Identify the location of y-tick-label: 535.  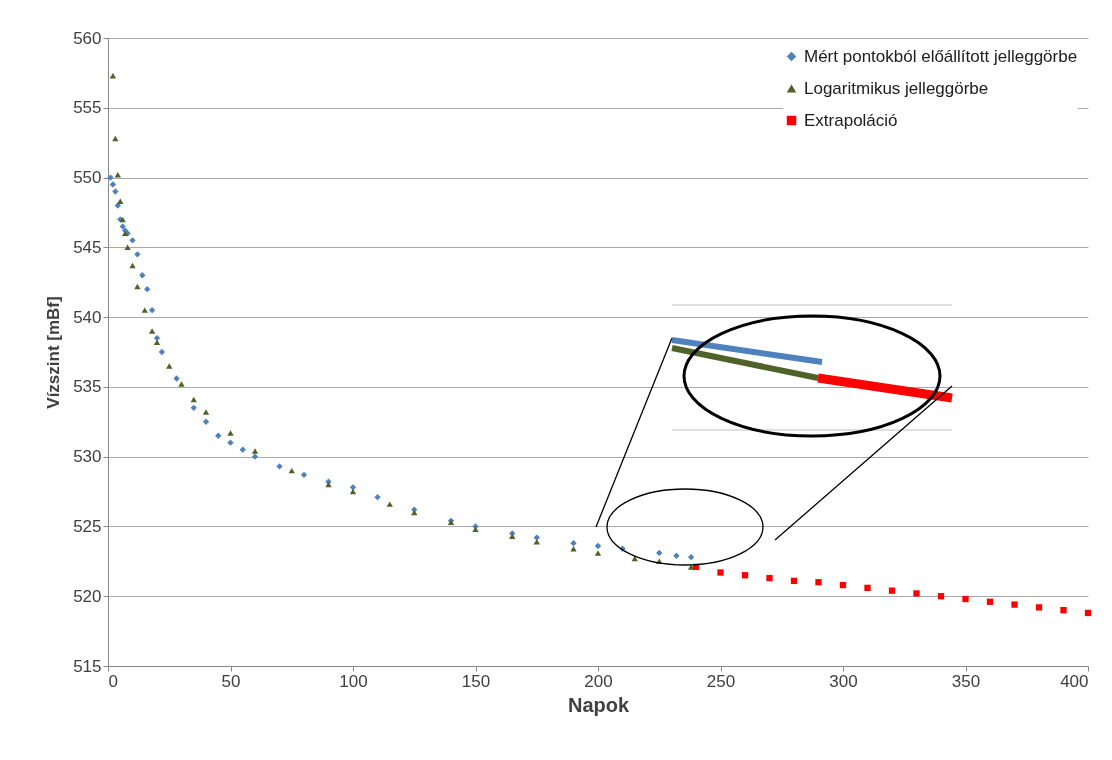
(87, 387).